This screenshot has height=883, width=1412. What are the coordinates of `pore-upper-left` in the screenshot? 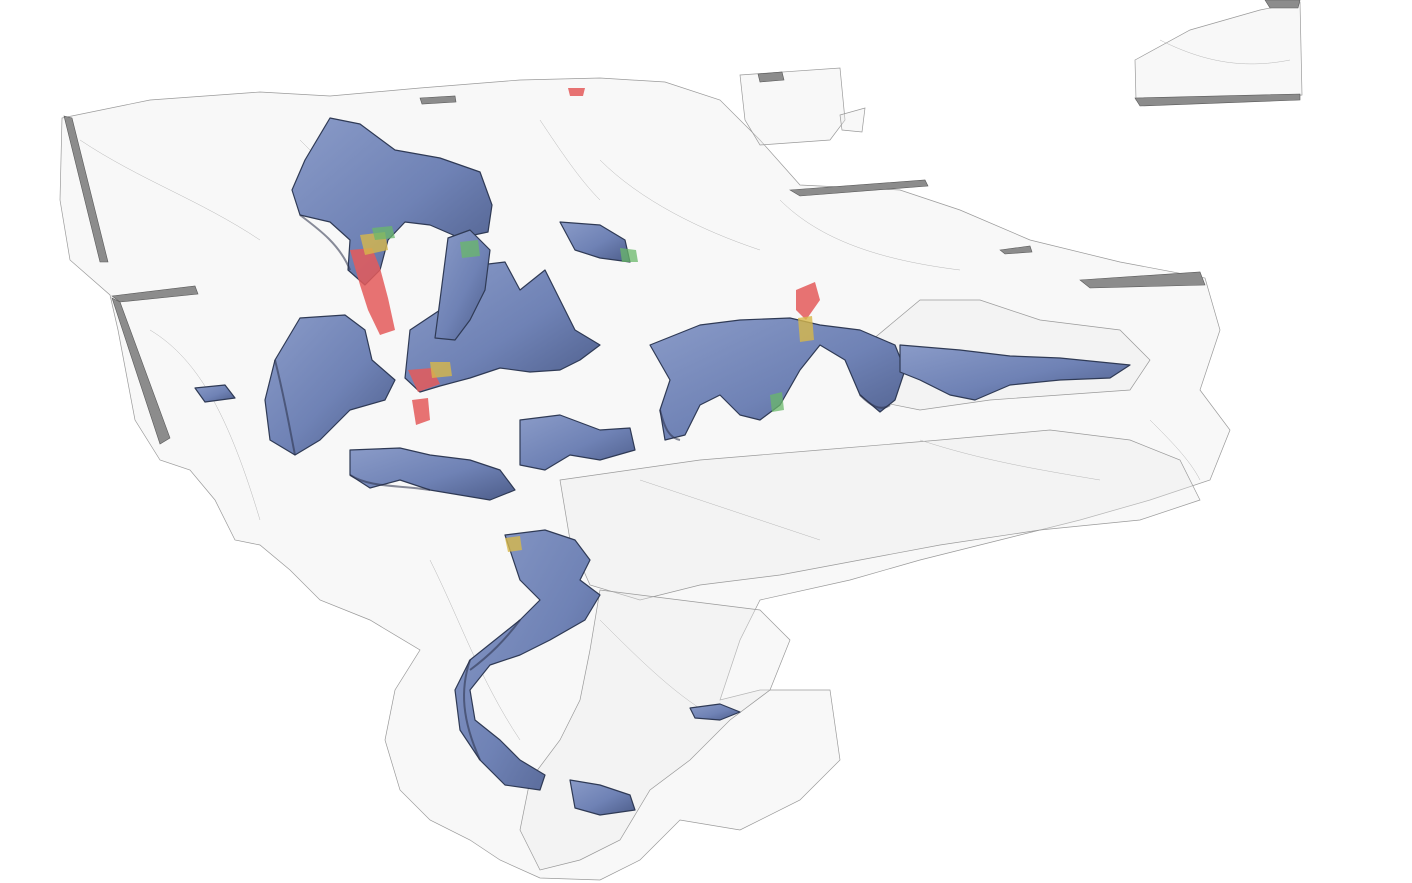 It's located at (392, 201).